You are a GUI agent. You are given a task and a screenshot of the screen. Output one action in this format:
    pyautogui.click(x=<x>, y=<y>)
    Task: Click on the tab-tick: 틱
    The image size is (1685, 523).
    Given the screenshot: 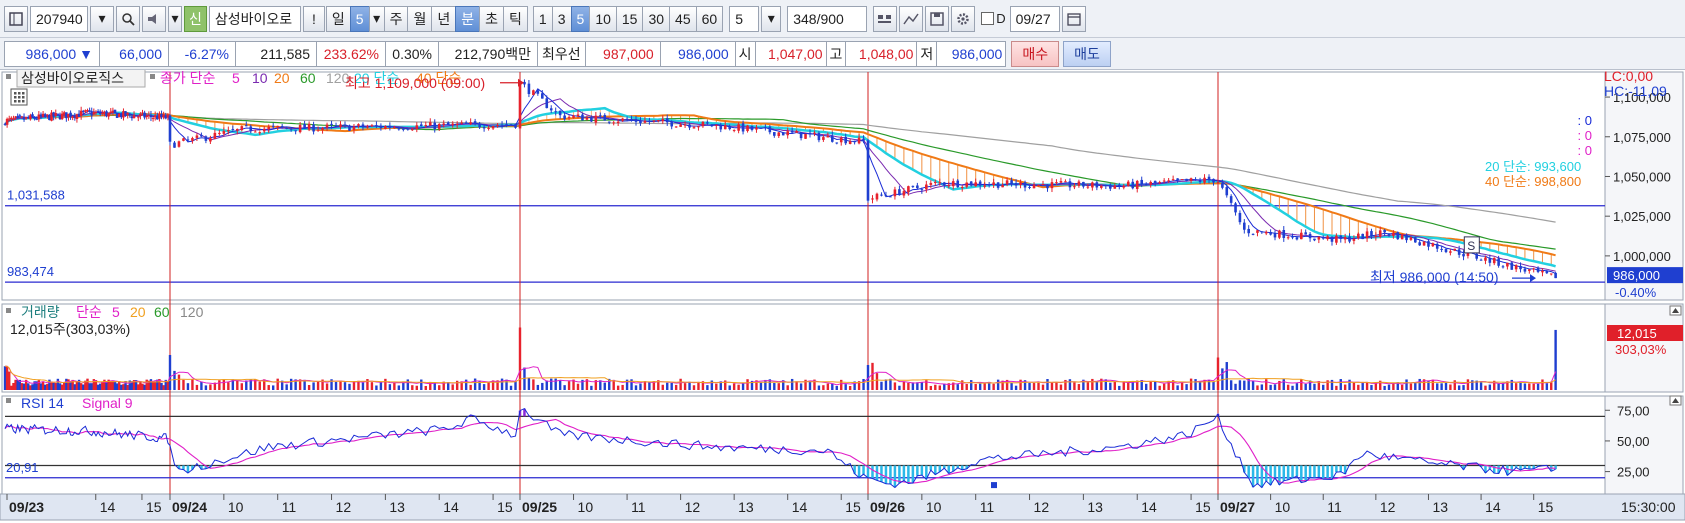 What is the action you would take?
    pyautogui.click(x=515, y=18)
    